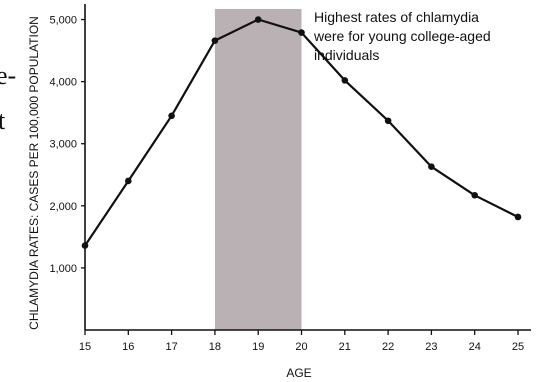  Describe the element at coordinates (128, 347) in the screenshot. I see `x-tick-label: 16` at that location.